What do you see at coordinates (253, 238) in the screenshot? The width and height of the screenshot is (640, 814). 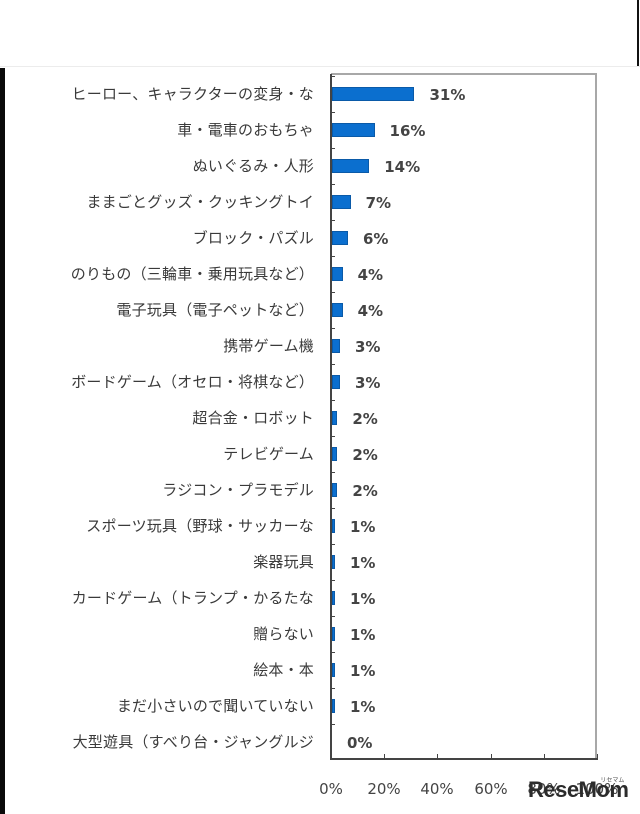 I see `category-label: ブロック・パズル` at bounding box center [253, 238].